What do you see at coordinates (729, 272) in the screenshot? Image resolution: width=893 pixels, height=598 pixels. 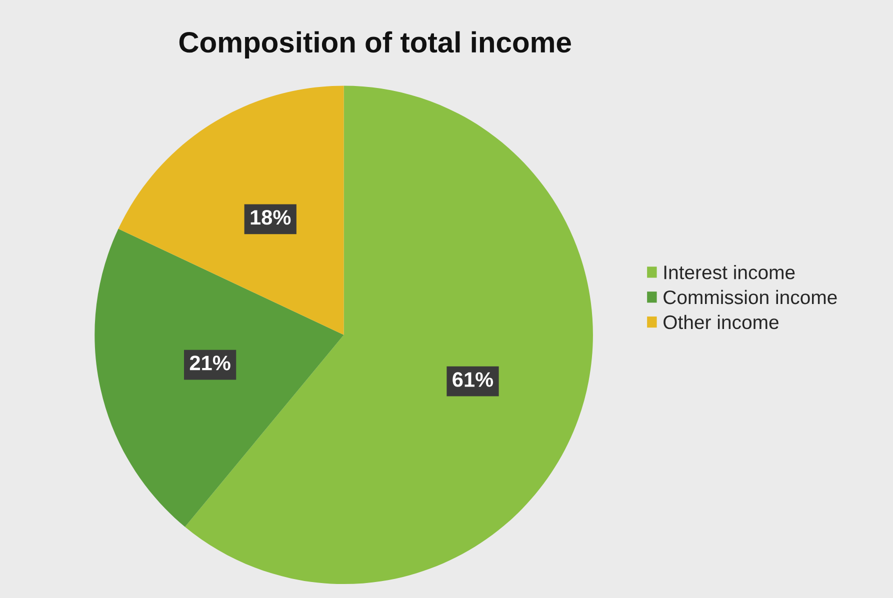 I see `legend-label: Interest income` at bounding box center [729, 272].